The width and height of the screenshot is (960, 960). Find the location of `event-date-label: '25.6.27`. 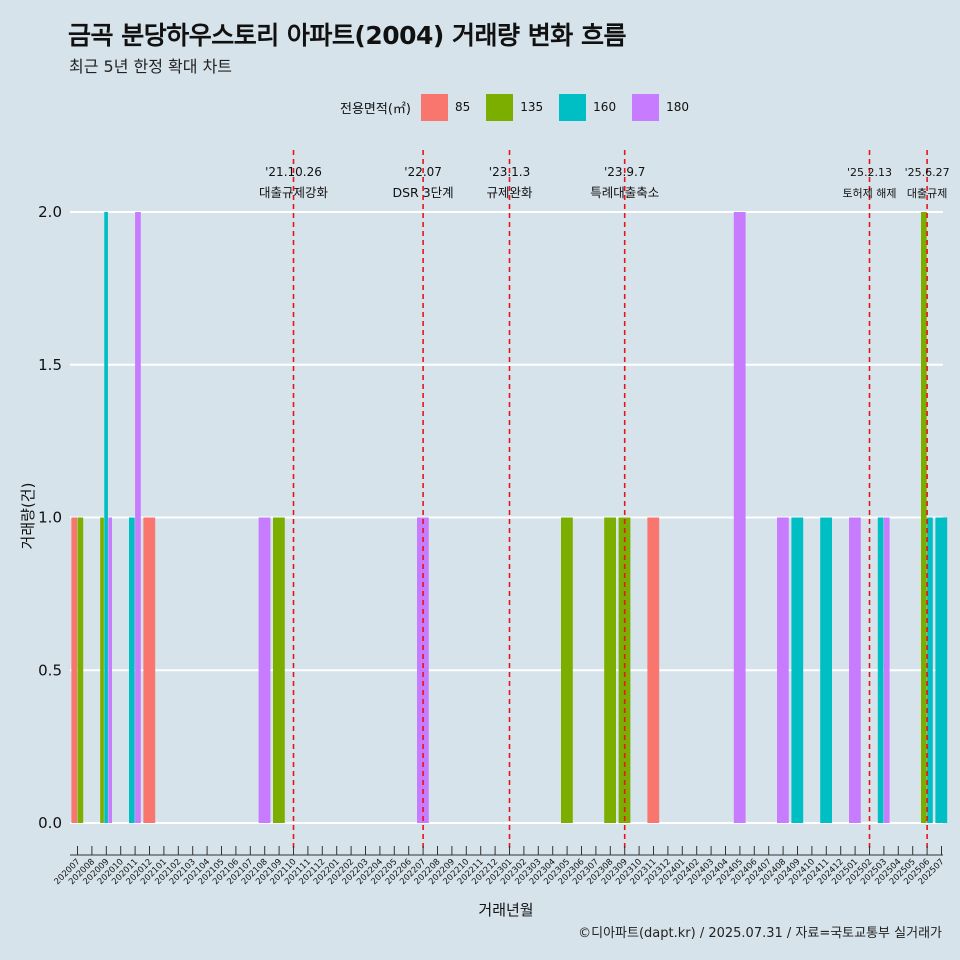

event-date-label: '25.6.27 is located at coordinates (927, 172).